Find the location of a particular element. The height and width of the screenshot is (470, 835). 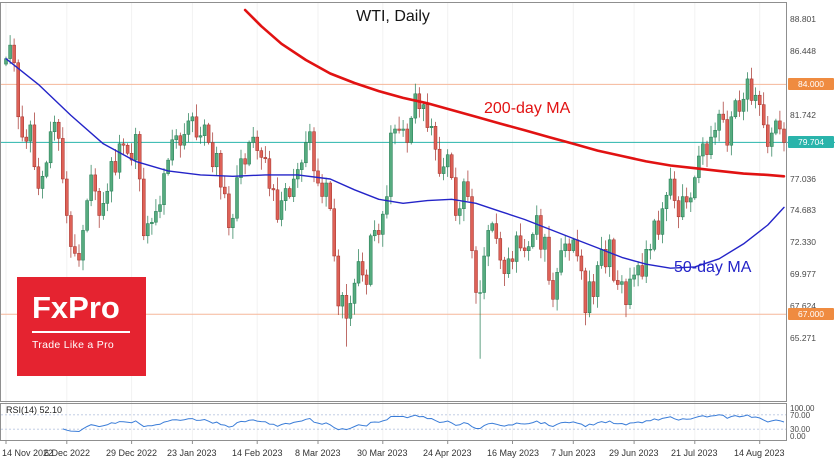

fxpro-logo-text: FxPro is located at coordinates (76, 307).